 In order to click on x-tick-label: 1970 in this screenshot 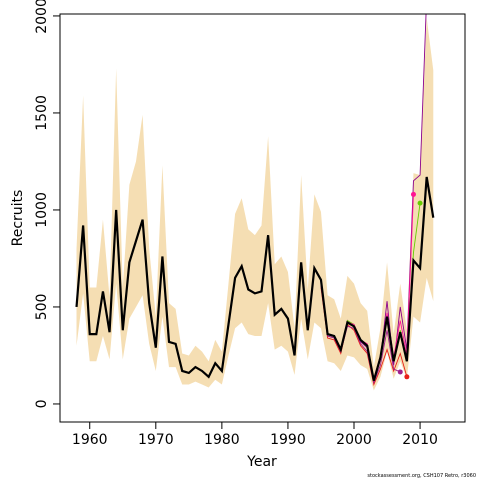, I will do `click(156, 440)`.